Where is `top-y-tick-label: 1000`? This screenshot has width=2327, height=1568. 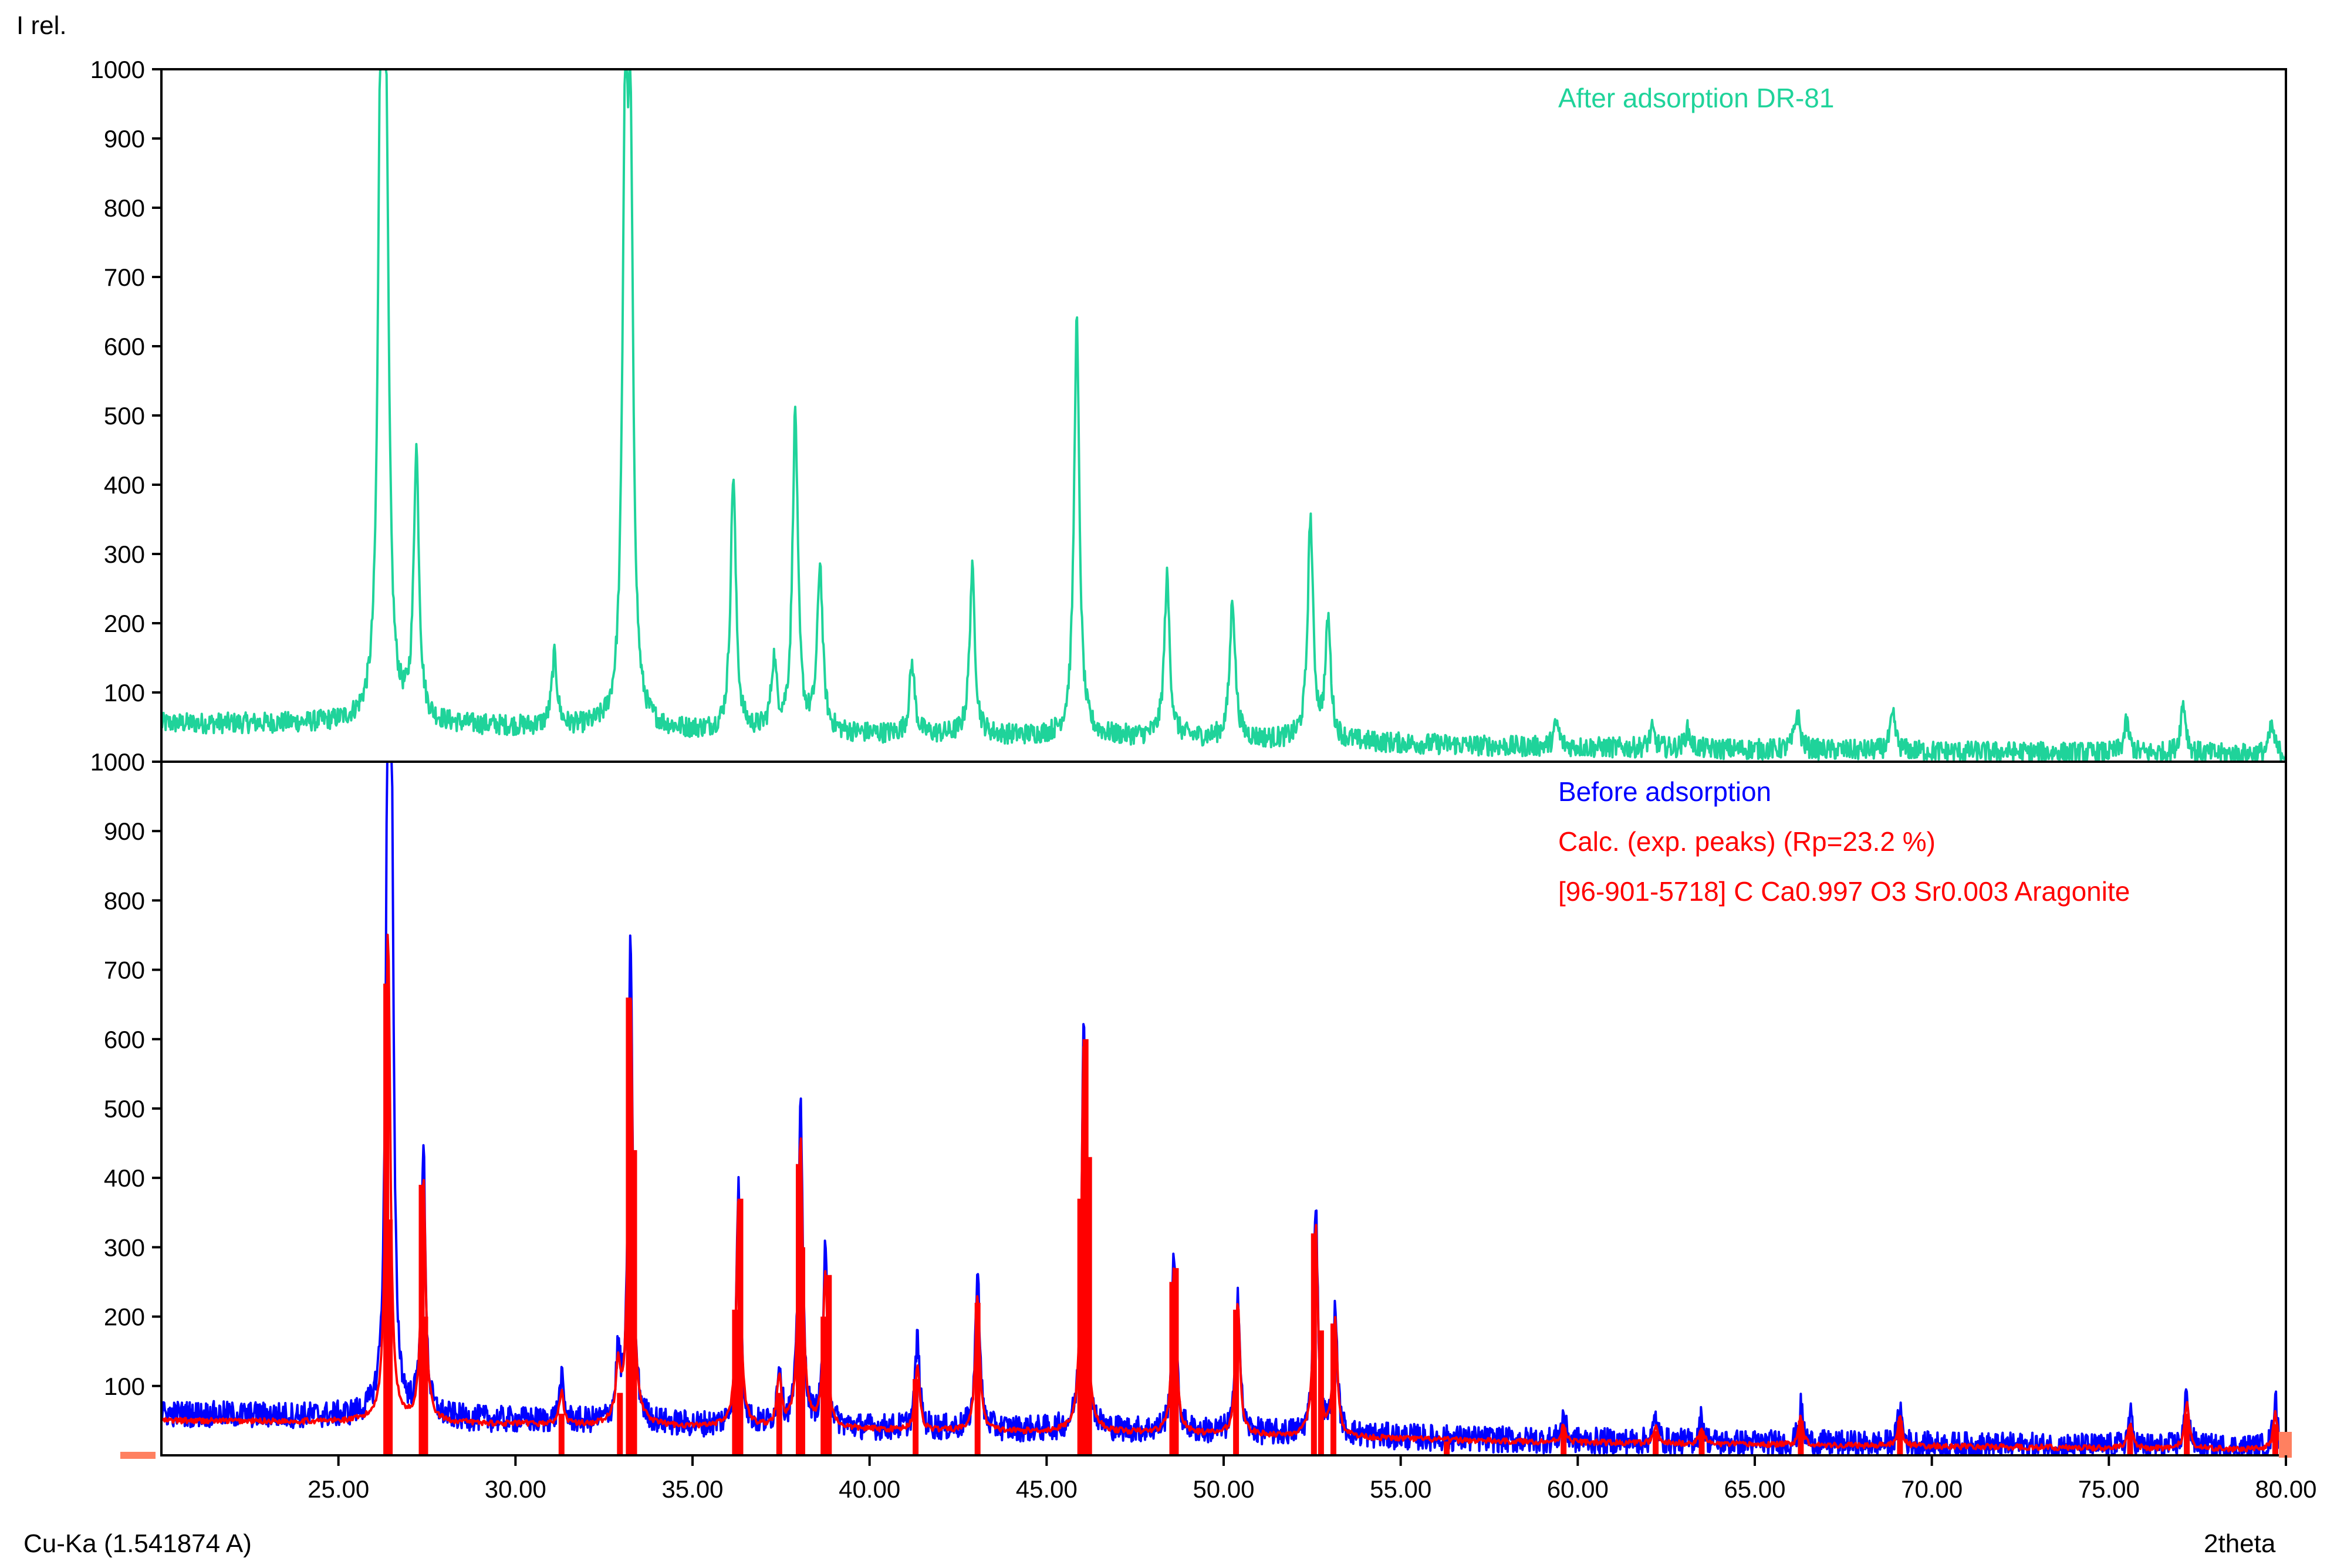
top-y-tick-label: 1000 is located at coordinates (117, 69).